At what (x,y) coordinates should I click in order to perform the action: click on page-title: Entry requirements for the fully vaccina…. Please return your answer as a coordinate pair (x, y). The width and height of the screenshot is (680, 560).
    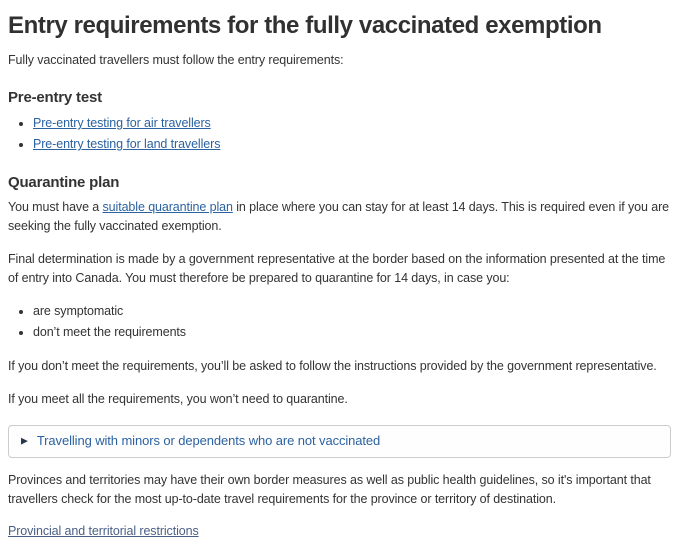
    Looking at the image, I should click on (305, 25).